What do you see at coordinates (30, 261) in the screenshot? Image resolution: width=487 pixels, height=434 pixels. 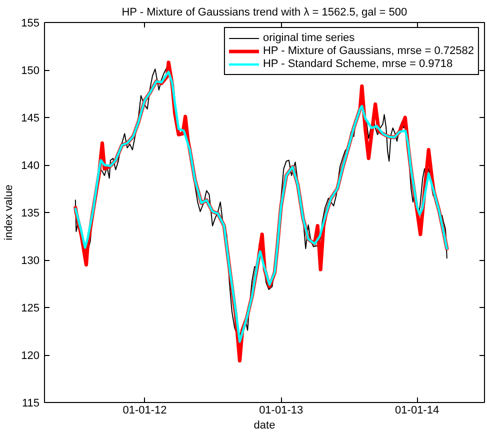 I see `y-tick-label: 130` at bounding box center [30, 261].